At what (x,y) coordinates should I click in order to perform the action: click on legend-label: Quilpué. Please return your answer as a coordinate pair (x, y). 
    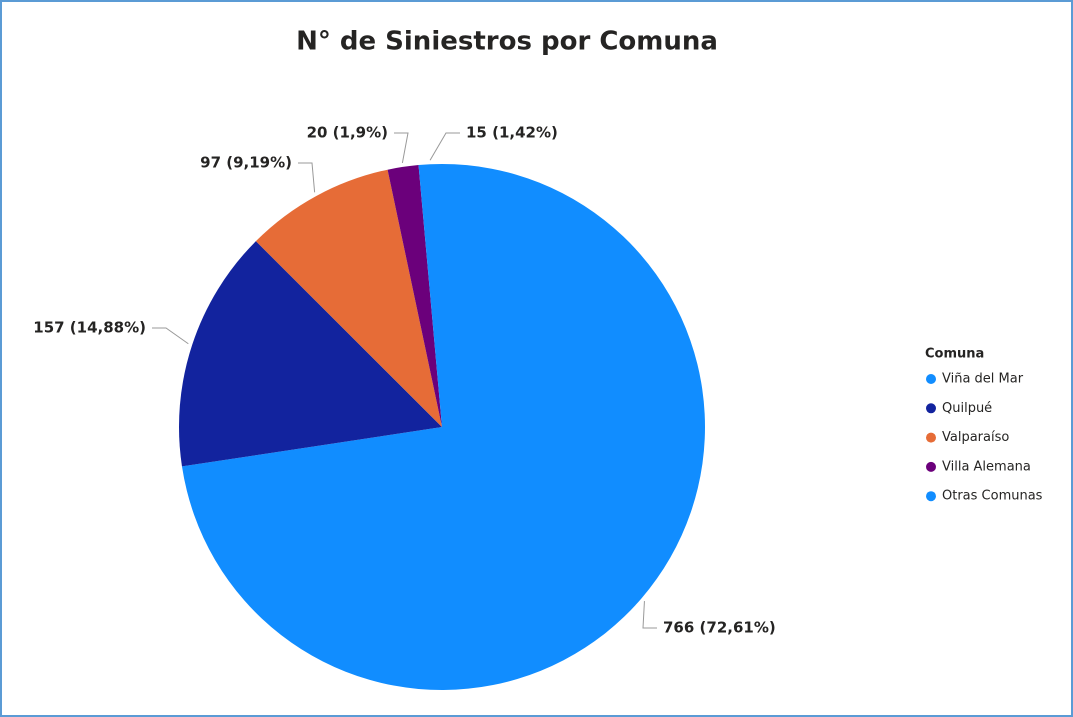
    Looking at the image, I should click on (967, 408).